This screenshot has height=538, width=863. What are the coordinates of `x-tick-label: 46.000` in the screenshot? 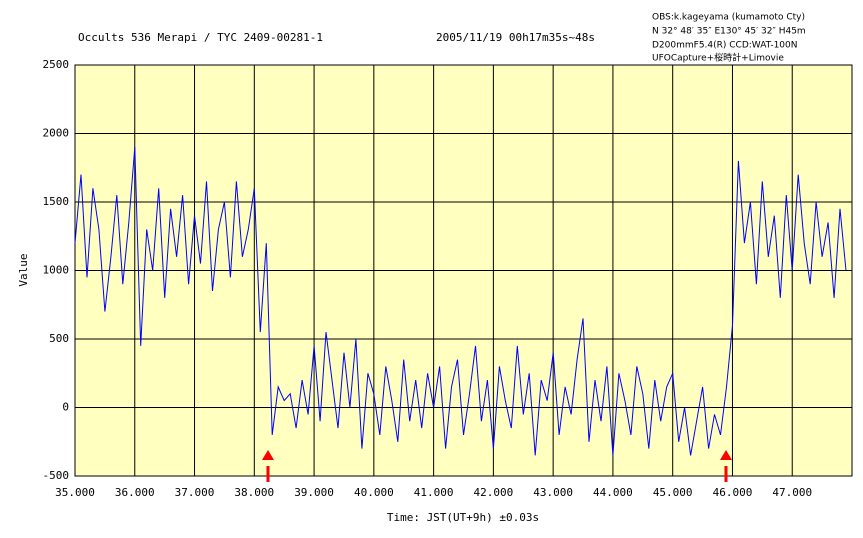 It's located at (733, 492).